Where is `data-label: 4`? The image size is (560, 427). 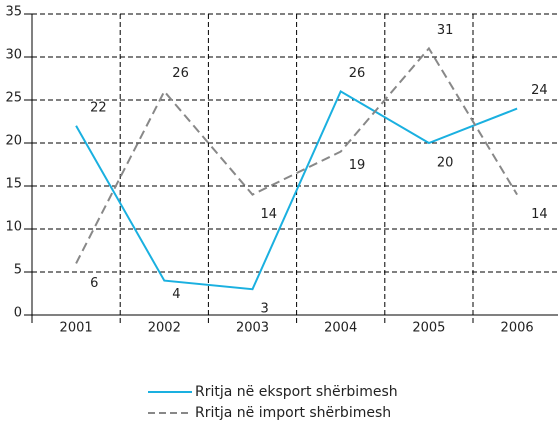 data-label: 4 is located at coordinates (176, 294).